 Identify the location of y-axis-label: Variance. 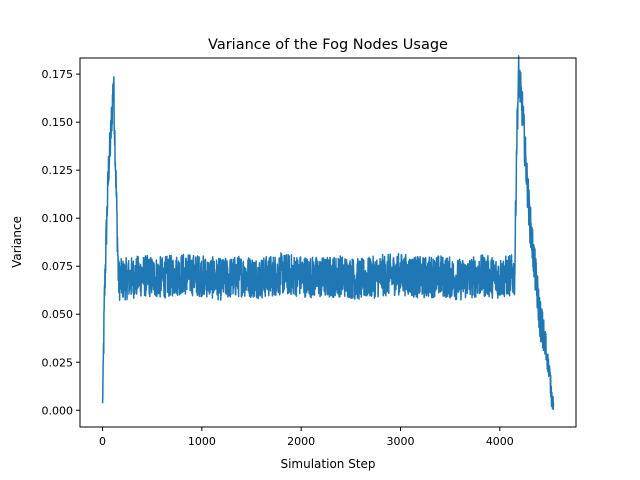
(17, 242).